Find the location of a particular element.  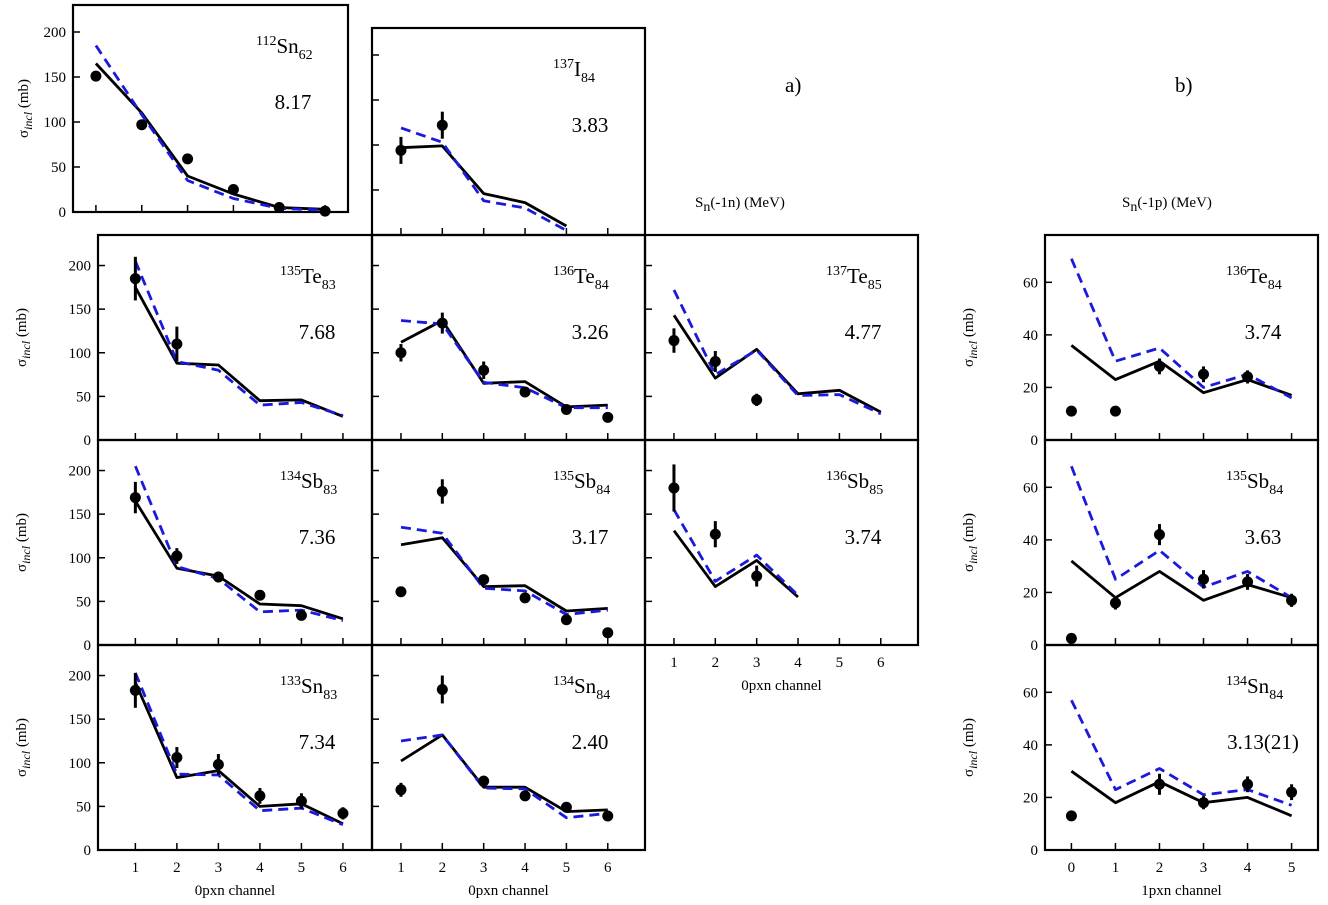

label-a: a) is located at coordinates (793, 85).